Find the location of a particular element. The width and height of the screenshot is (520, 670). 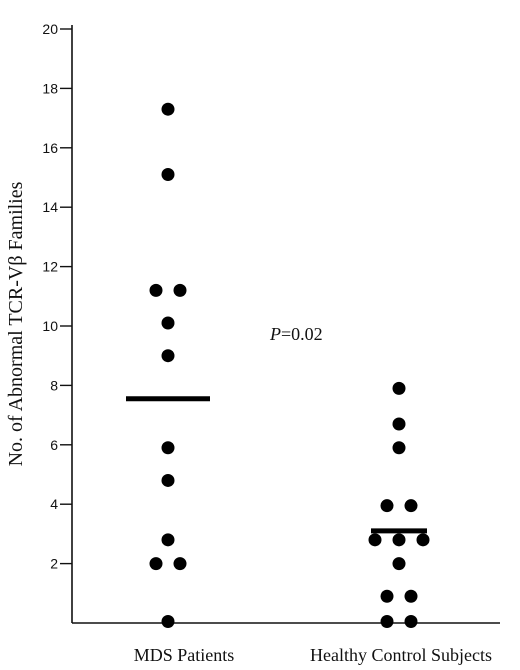

y-tick-label: 18 is located at coordinates (50, 88).